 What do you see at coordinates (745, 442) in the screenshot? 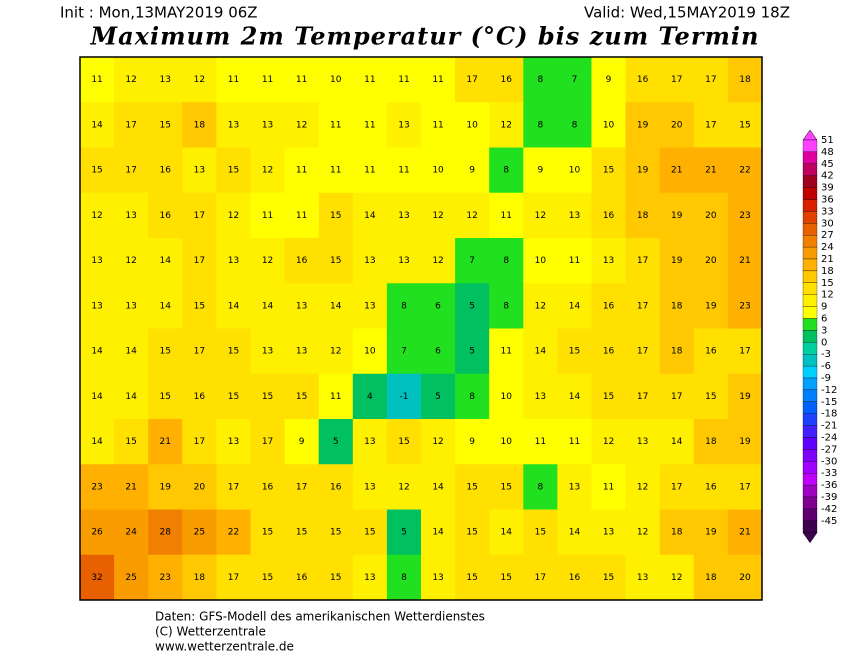
I see `temperature-value: 19` at bounding box center [745, 442].